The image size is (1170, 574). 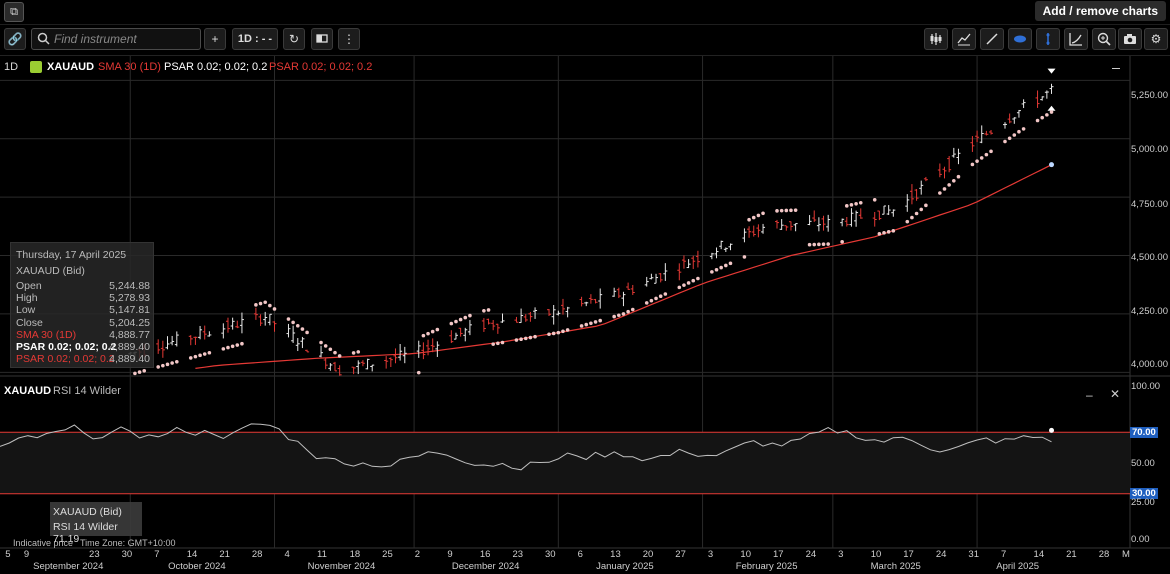 I want to click on camera-icon, so click(x=1130, y=39).